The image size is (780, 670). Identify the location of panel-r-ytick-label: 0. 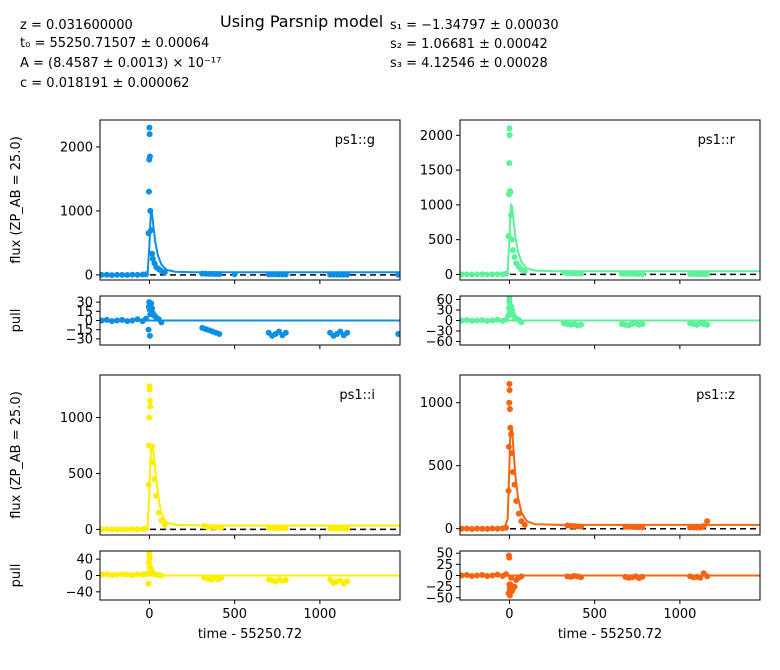
(449, 275).